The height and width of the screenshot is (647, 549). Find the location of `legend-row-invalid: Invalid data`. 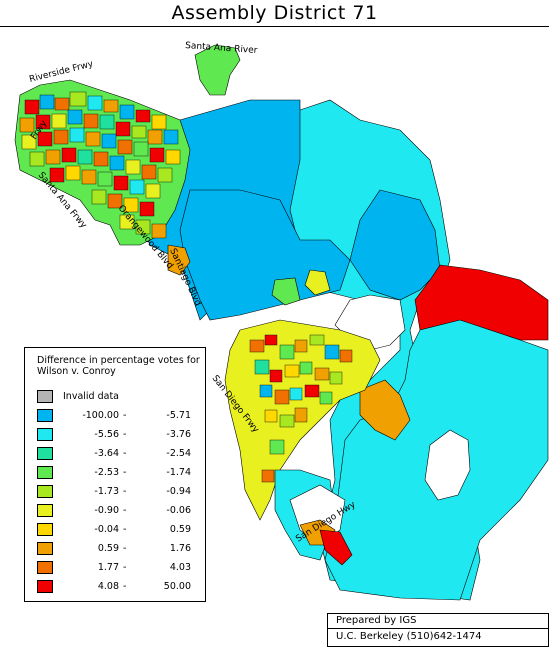

legend-row-invalid: Invalid data is located at coordinates (119, 397).